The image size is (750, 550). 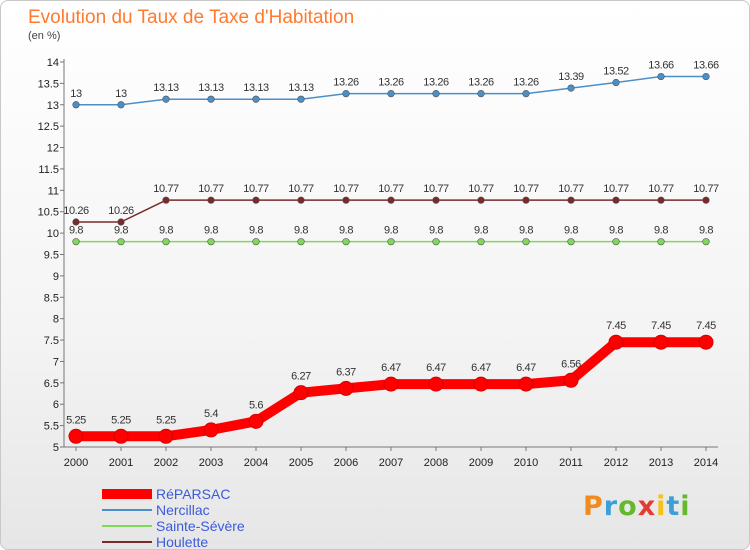 What do you see at coordinates (48, 127) in the screenshot?
I see `y-tick-label: 12.5` at bounding box center [48, 127].